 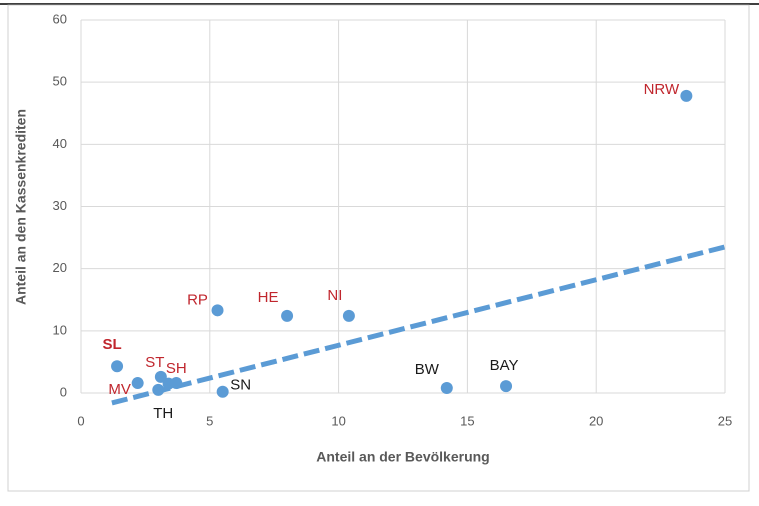 What do you see at coordinates (268, 297) in the screenshot?
I see `point-label: HE` at bounding box center [268, 297].